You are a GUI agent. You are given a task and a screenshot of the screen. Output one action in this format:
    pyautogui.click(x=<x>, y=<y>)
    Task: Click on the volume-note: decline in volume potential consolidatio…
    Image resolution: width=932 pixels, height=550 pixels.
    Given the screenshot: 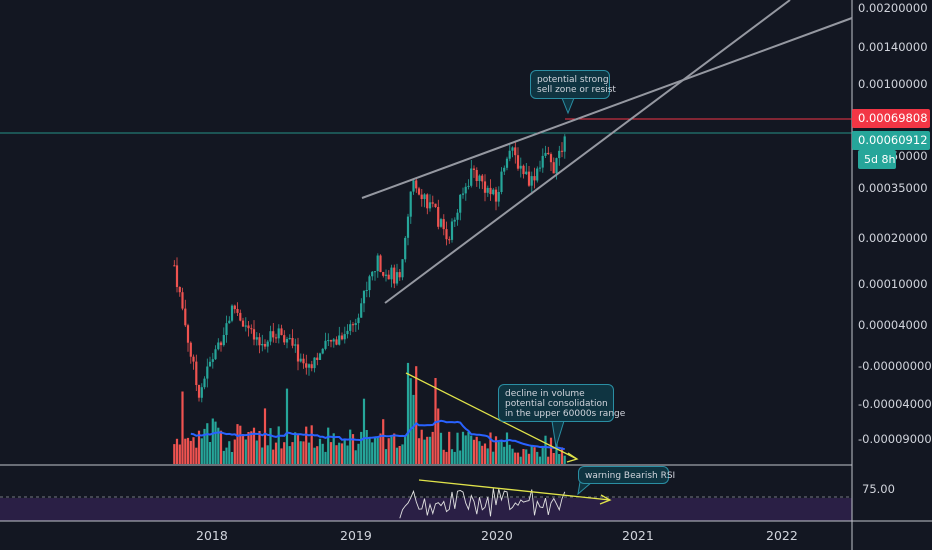 What is the action you would take?
    pyautogui.click(x=561, y=403)
    